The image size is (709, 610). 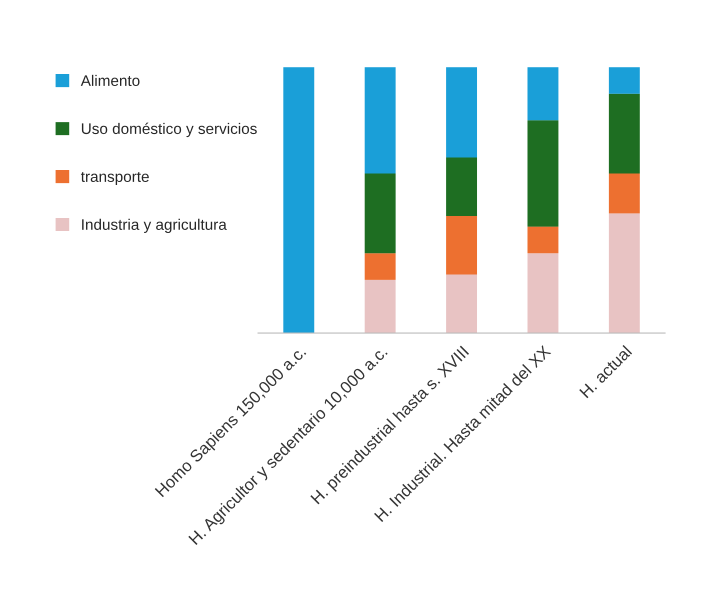 What do you see at coordinates (114, 179) in the screenshot?
I see `legend-label: transporte` at bounding box center [114, 179].